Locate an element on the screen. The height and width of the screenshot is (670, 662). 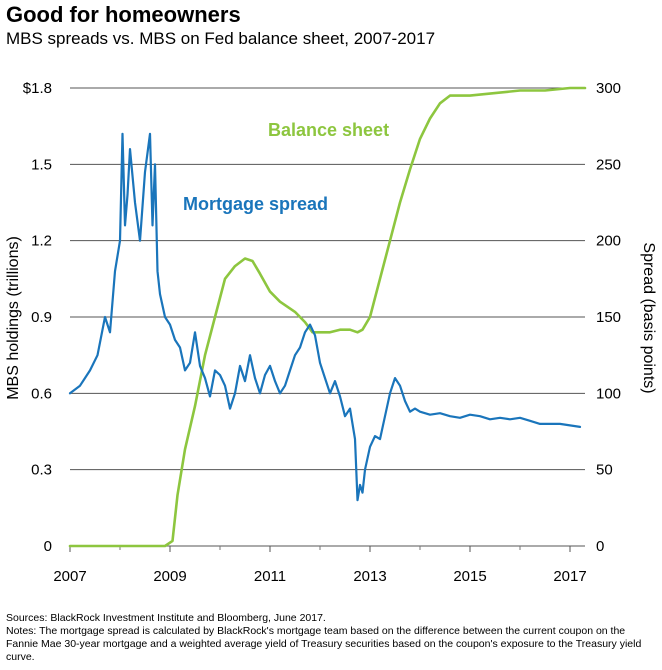
y-left-tick-label: 0 is located at coordinates (48, 546).